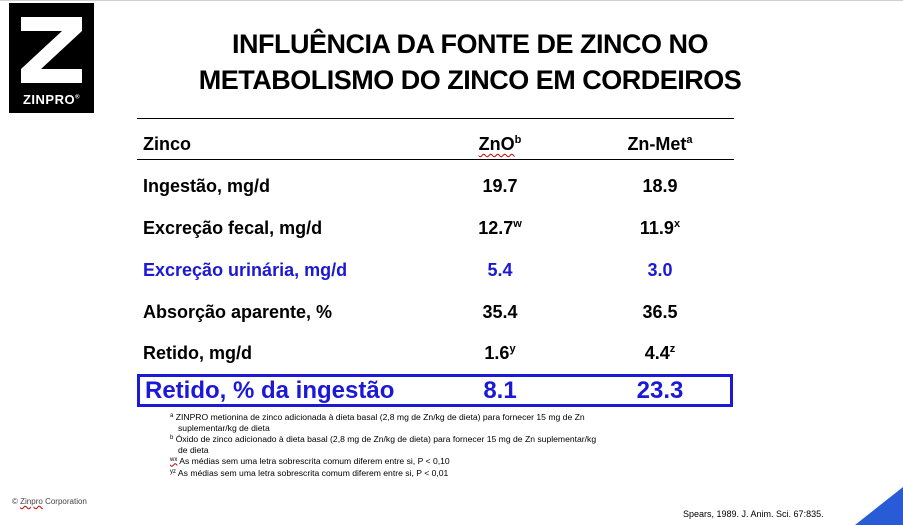 This screenshot has height=525, width=903. Describe the element at coordinates (500, 390) in the screenshot. I see `highlight-value-zno: 8.1` at that location.